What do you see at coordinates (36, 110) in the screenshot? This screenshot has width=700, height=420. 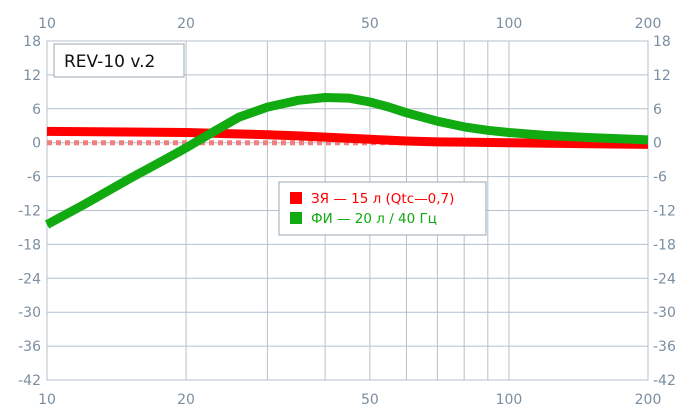 I see `y-tick-label-left: 6` at bounding box center [36, 110].